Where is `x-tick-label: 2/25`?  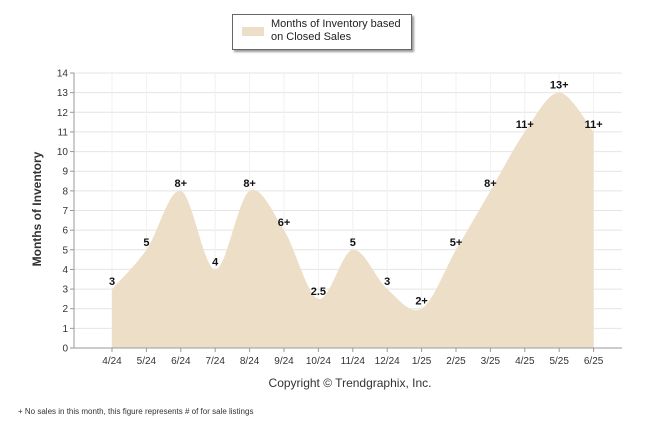
x-tick-label: 2/25 is located at coordinates (456, 361).